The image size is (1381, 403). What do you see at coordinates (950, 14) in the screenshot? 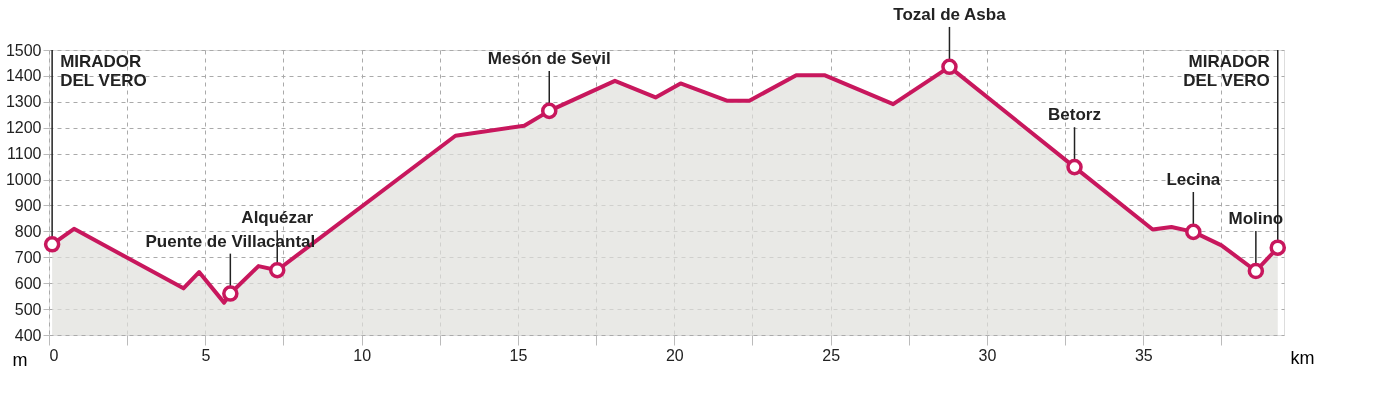
I see `annotation: Tozal de Asba` at bounding box center [950, 14].